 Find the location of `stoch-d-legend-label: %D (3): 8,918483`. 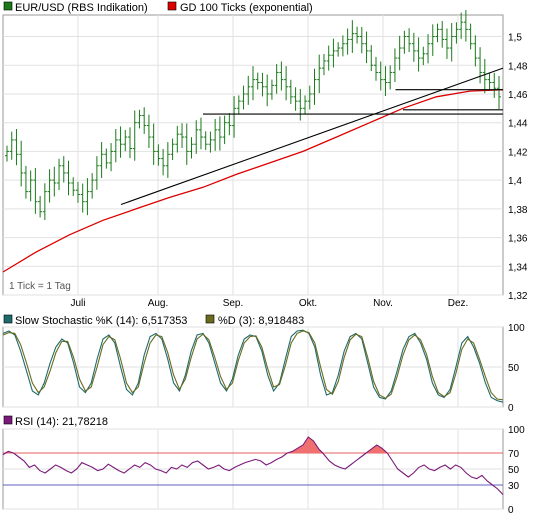

stoch-d-legend-label: %D (3): 8,918483 is located at coordinates (261, 321).